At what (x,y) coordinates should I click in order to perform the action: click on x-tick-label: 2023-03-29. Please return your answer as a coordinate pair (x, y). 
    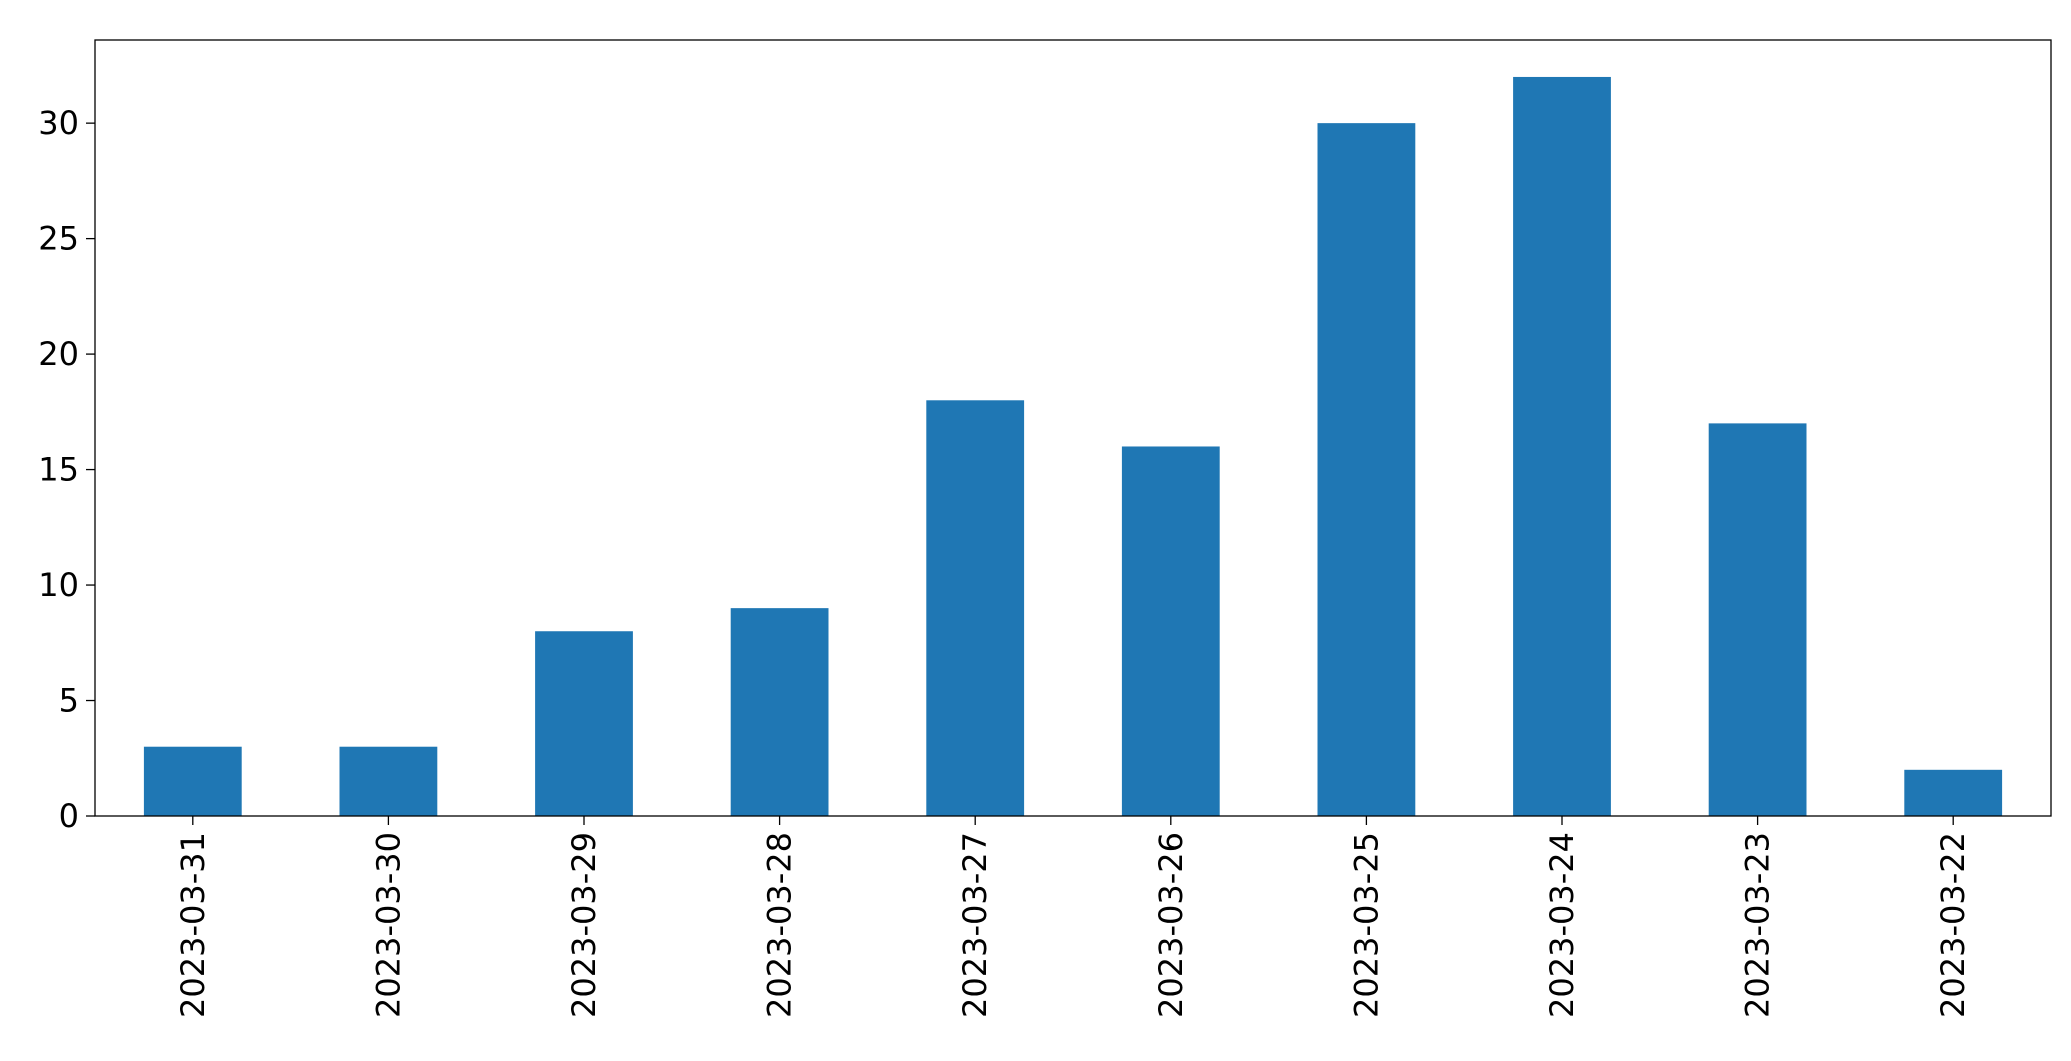
    Looking at the image, I should click on (584, 925).